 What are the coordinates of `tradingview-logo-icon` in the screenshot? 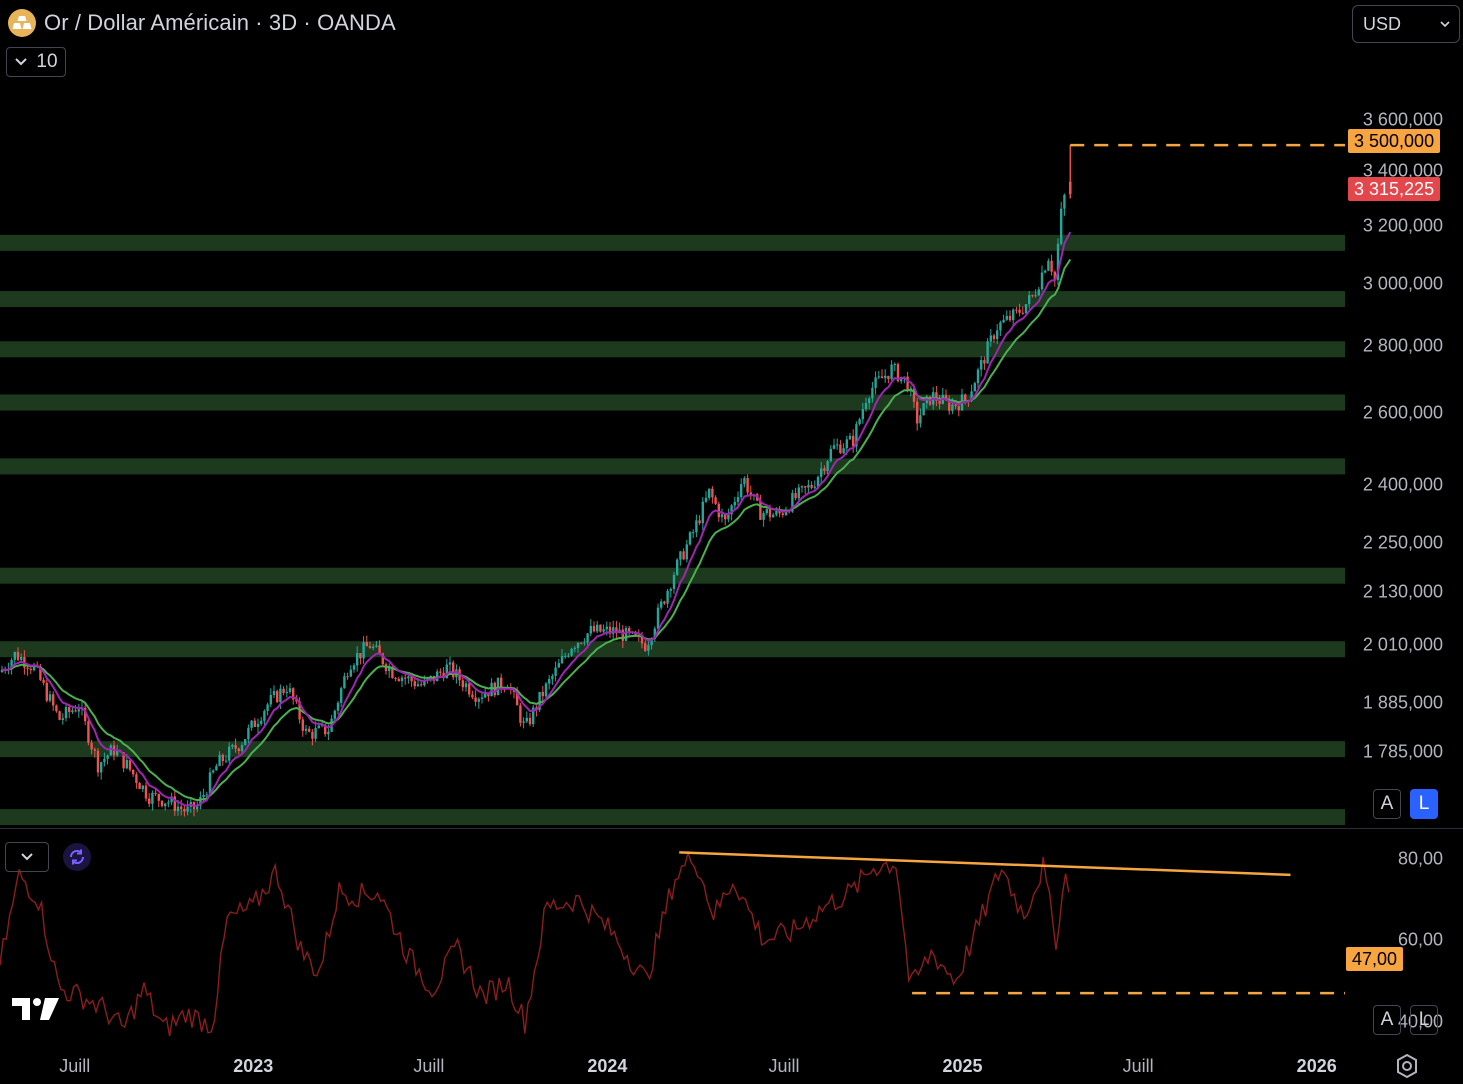 It's located at (37, 1011).